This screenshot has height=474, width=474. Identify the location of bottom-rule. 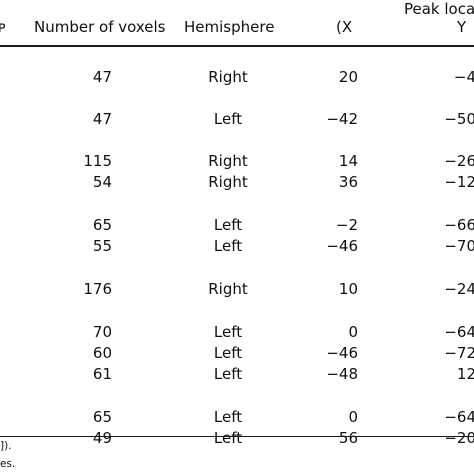
(237, 436).